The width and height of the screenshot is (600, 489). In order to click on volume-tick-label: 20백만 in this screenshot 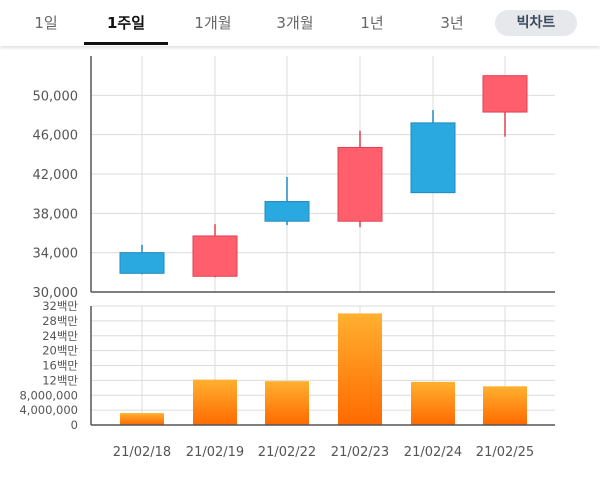, I will do `click(60, 351)`.